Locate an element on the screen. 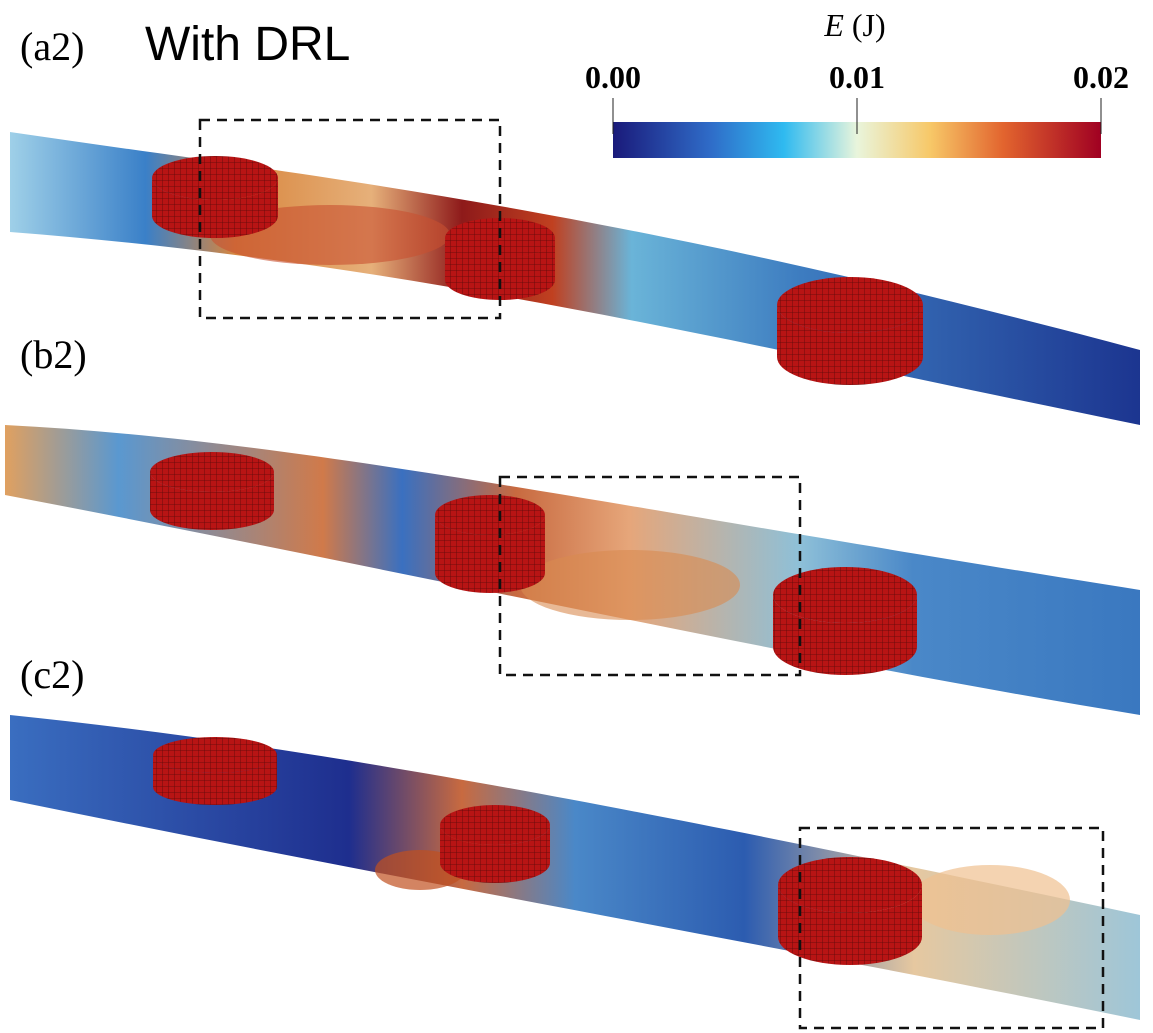 This screenshot has height=1033, width=1153. tick-label: 0.02 is located at coordinates (1101, 77).